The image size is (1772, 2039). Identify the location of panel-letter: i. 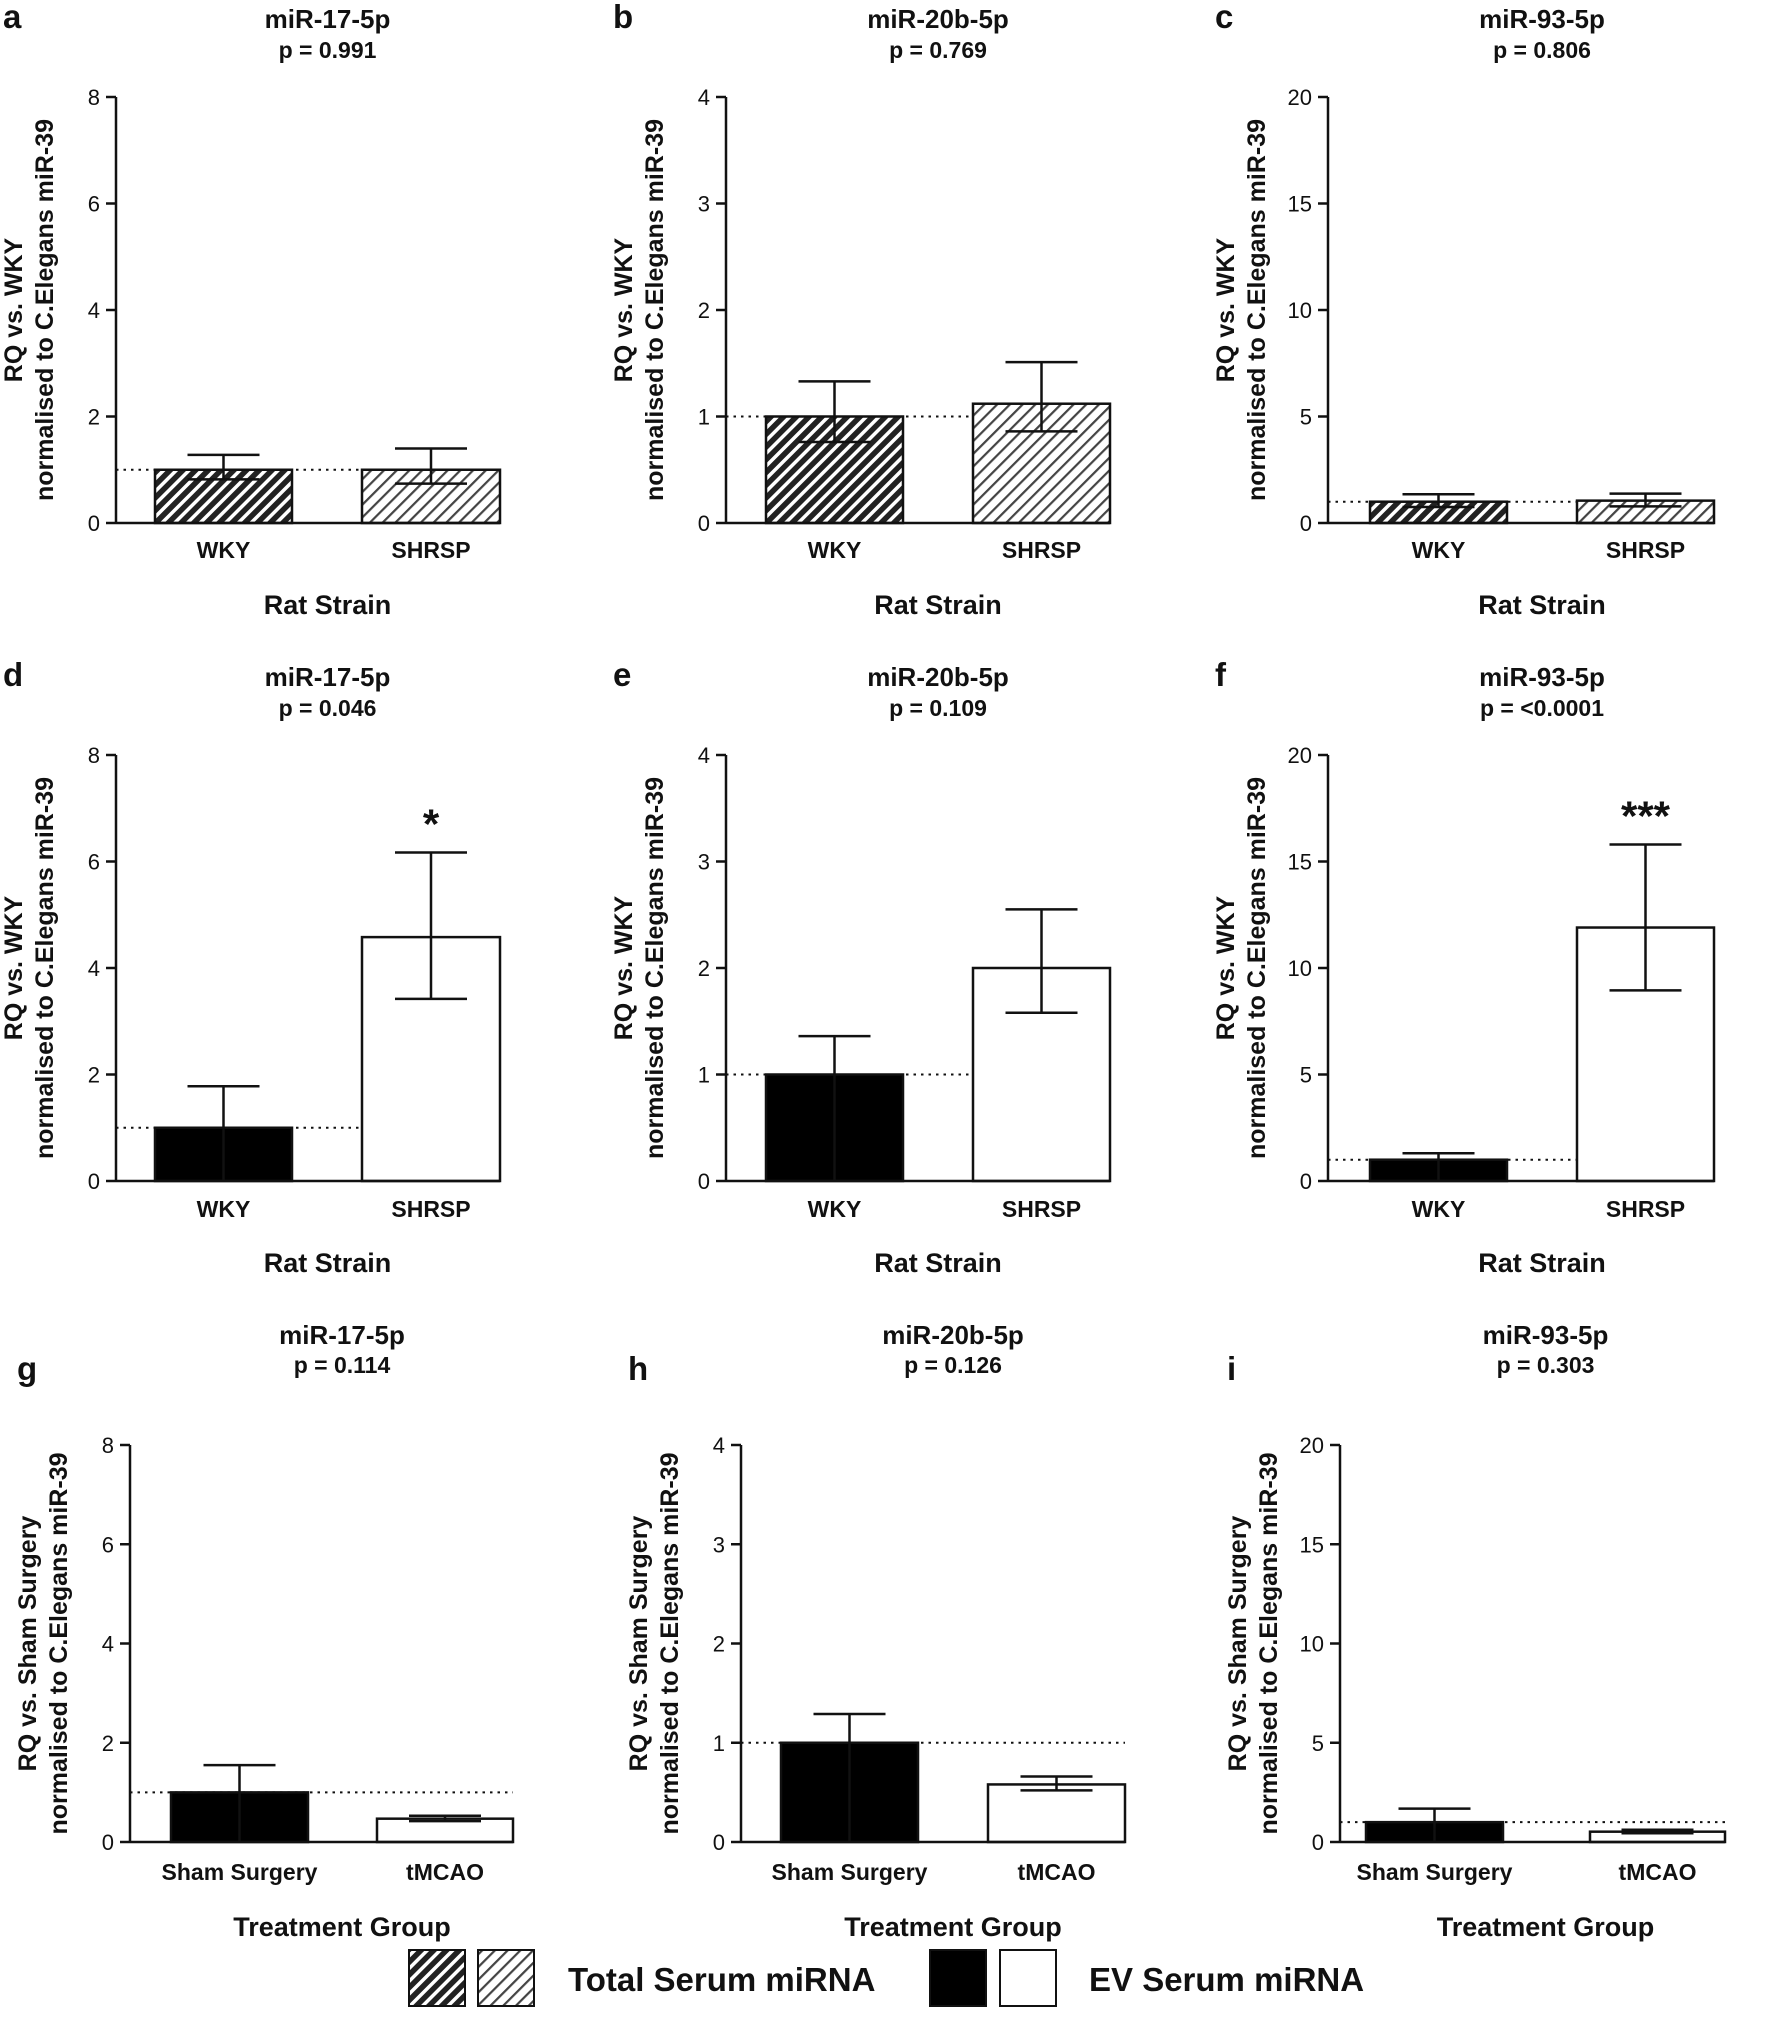
(1231, 1368).